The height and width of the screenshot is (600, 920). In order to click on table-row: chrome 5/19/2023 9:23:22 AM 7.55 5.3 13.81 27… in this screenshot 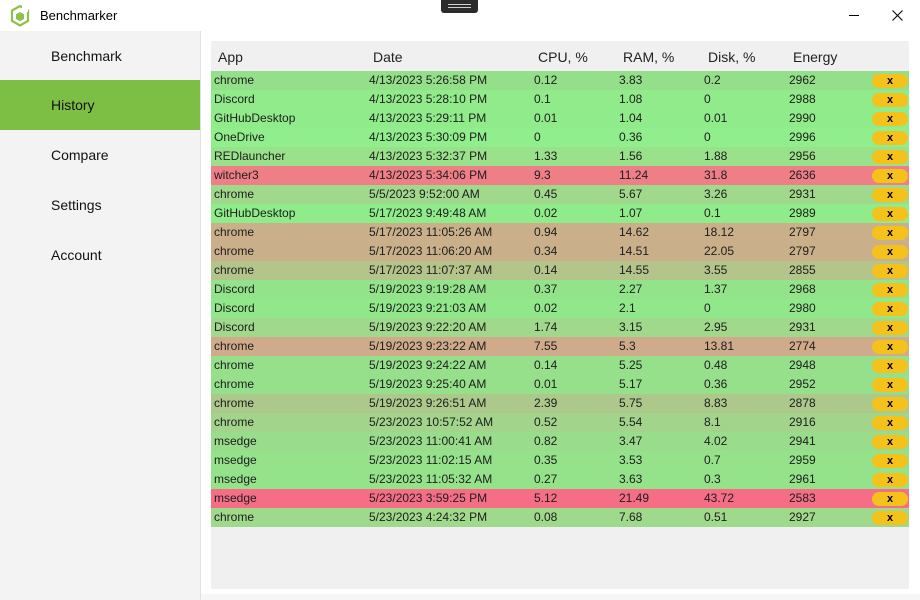, I will do `click(560, 346)`.